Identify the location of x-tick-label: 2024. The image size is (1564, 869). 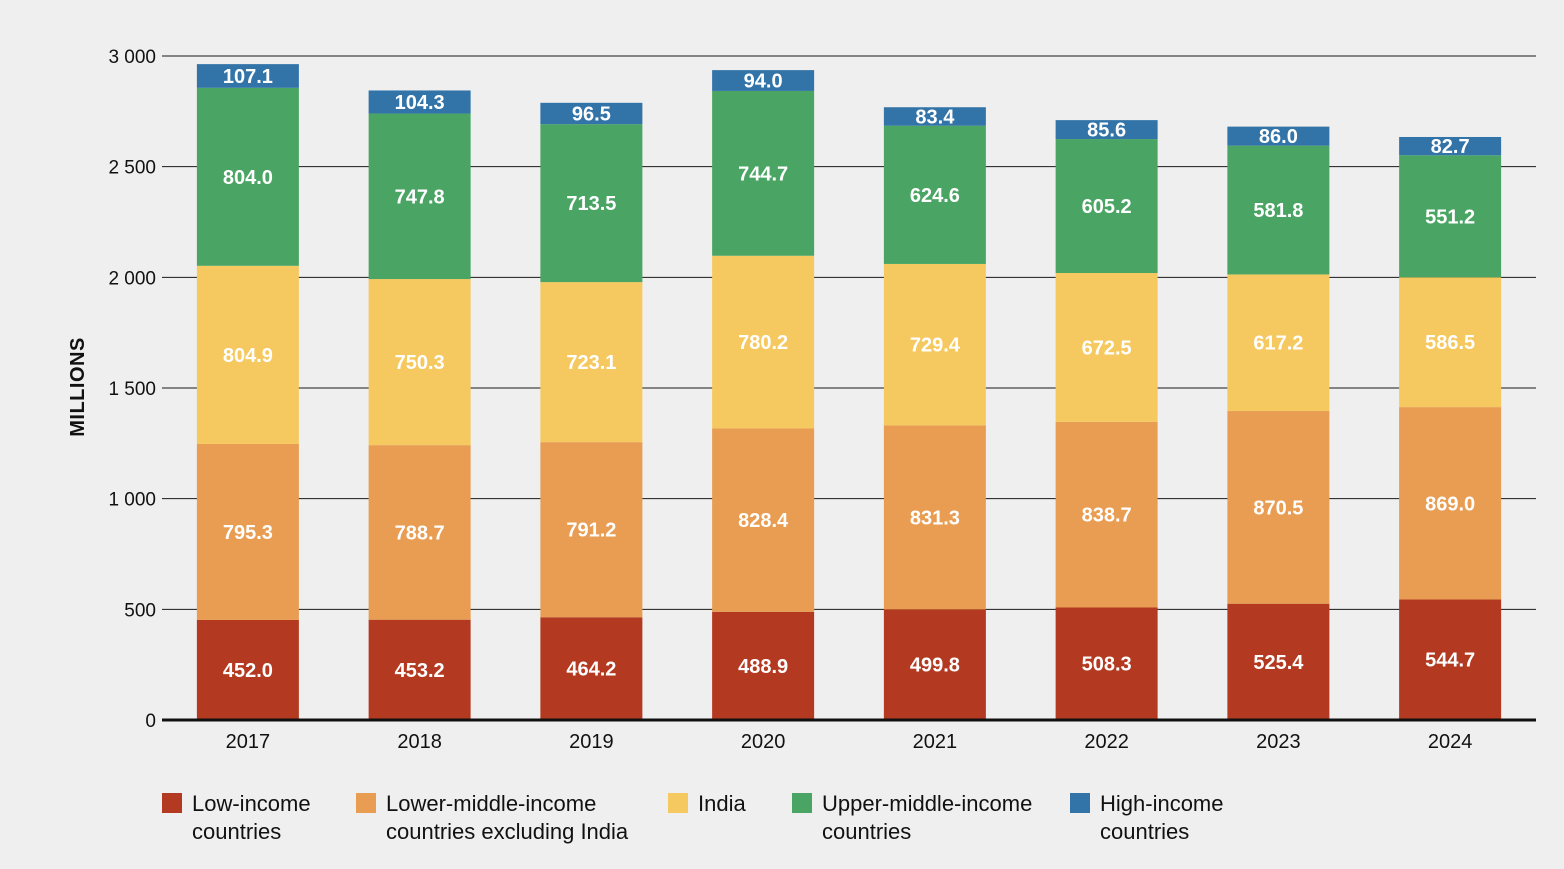
(1450, 742).